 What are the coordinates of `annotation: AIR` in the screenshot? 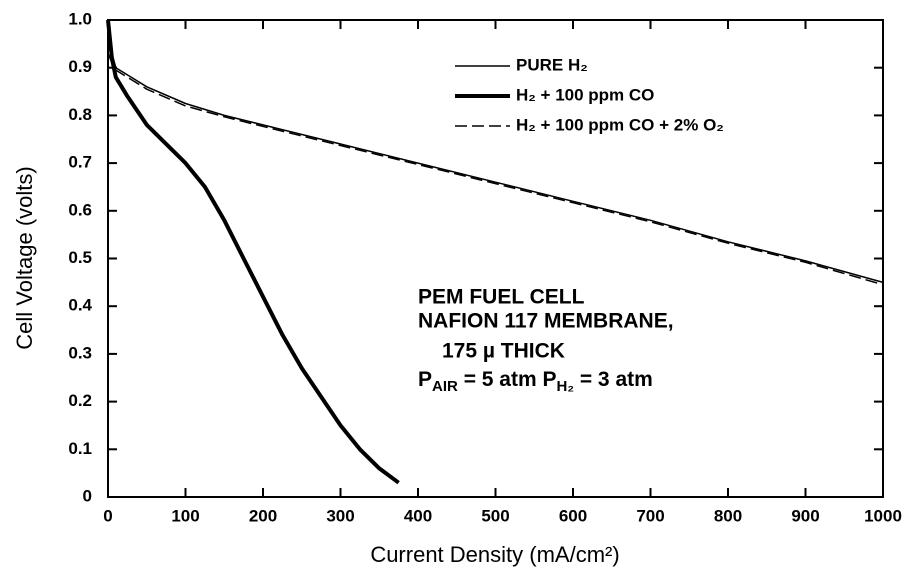 It's located at (445, 386).